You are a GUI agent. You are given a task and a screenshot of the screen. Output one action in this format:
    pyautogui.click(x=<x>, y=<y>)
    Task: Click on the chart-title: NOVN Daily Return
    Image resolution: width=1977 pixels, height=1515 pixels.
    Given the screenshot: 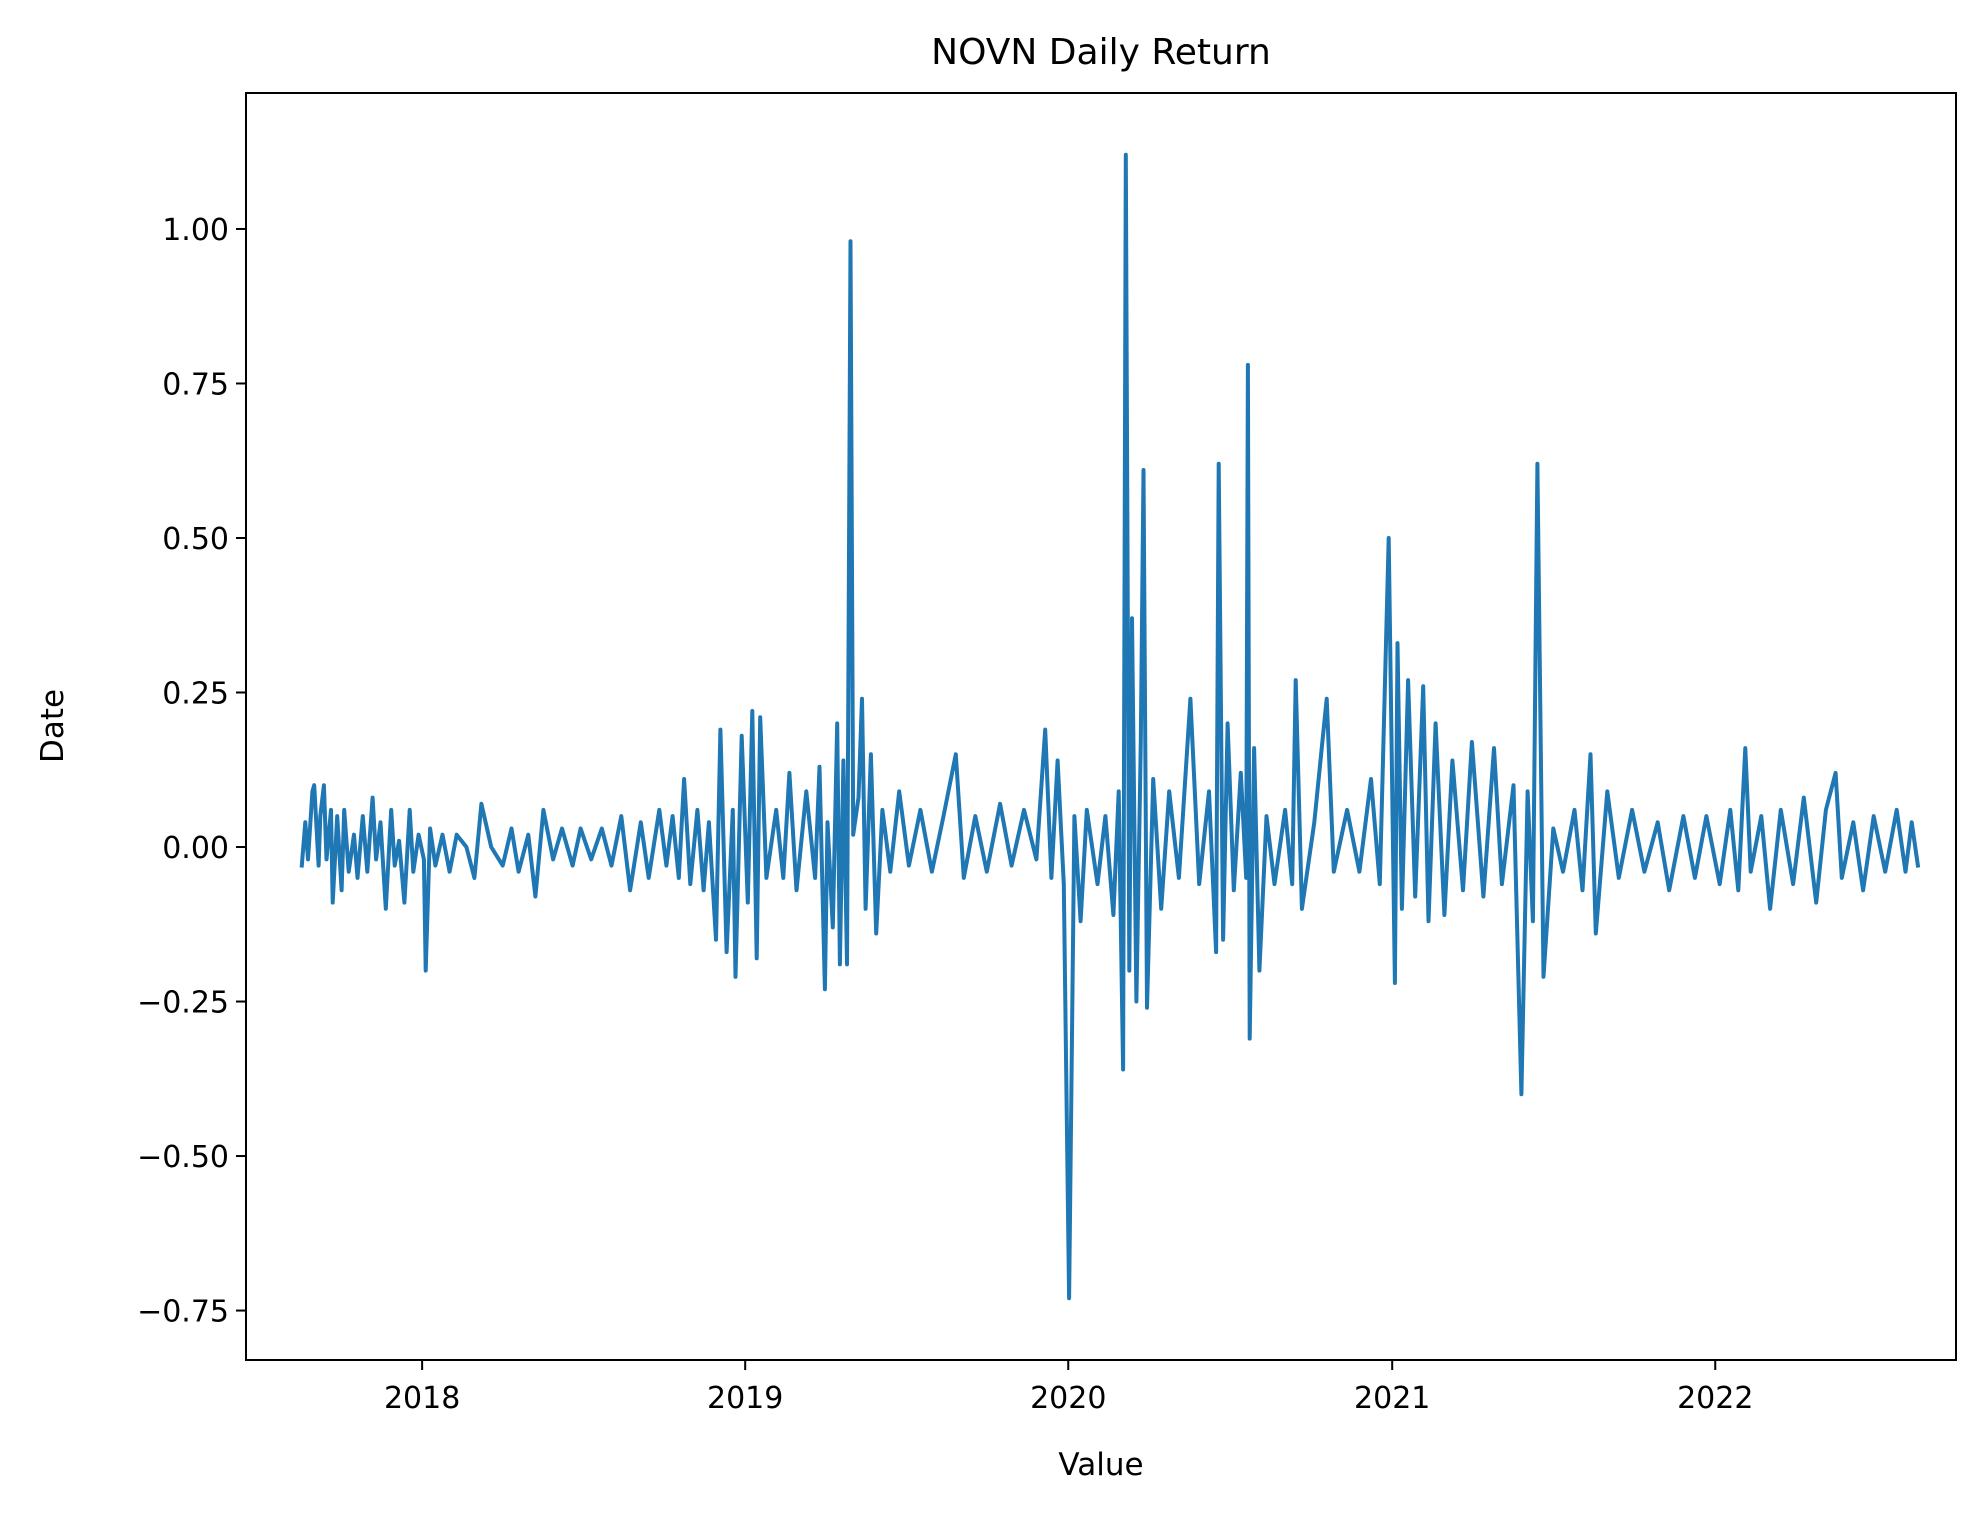 What is the action you would take?
    pyautogui.click(x=1101, y=52)
    